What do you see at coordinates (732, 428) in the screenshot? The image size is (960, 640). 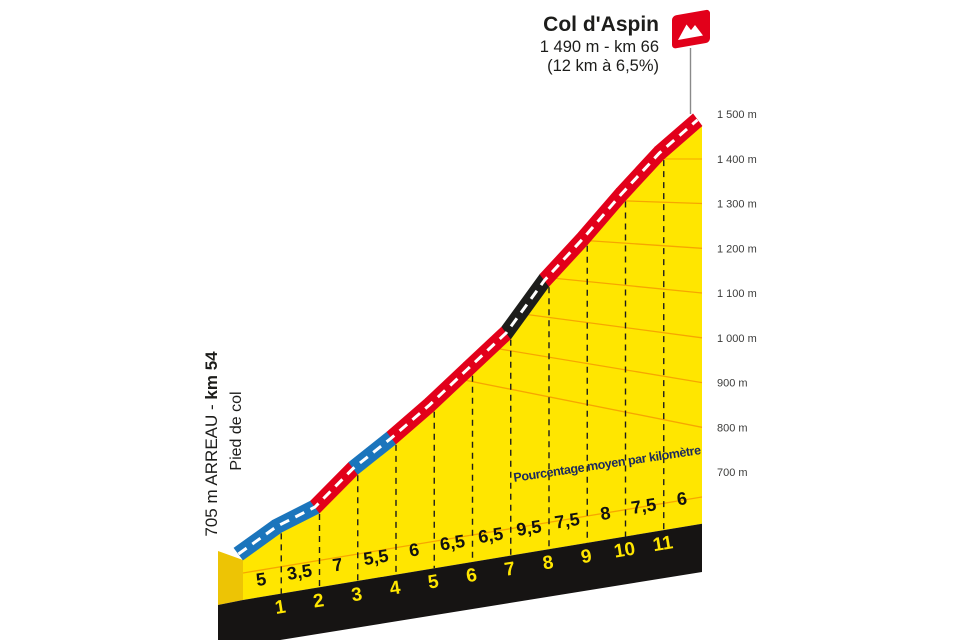 I see `elevation-label-800: 800 m` at bounding box center [732, 428].